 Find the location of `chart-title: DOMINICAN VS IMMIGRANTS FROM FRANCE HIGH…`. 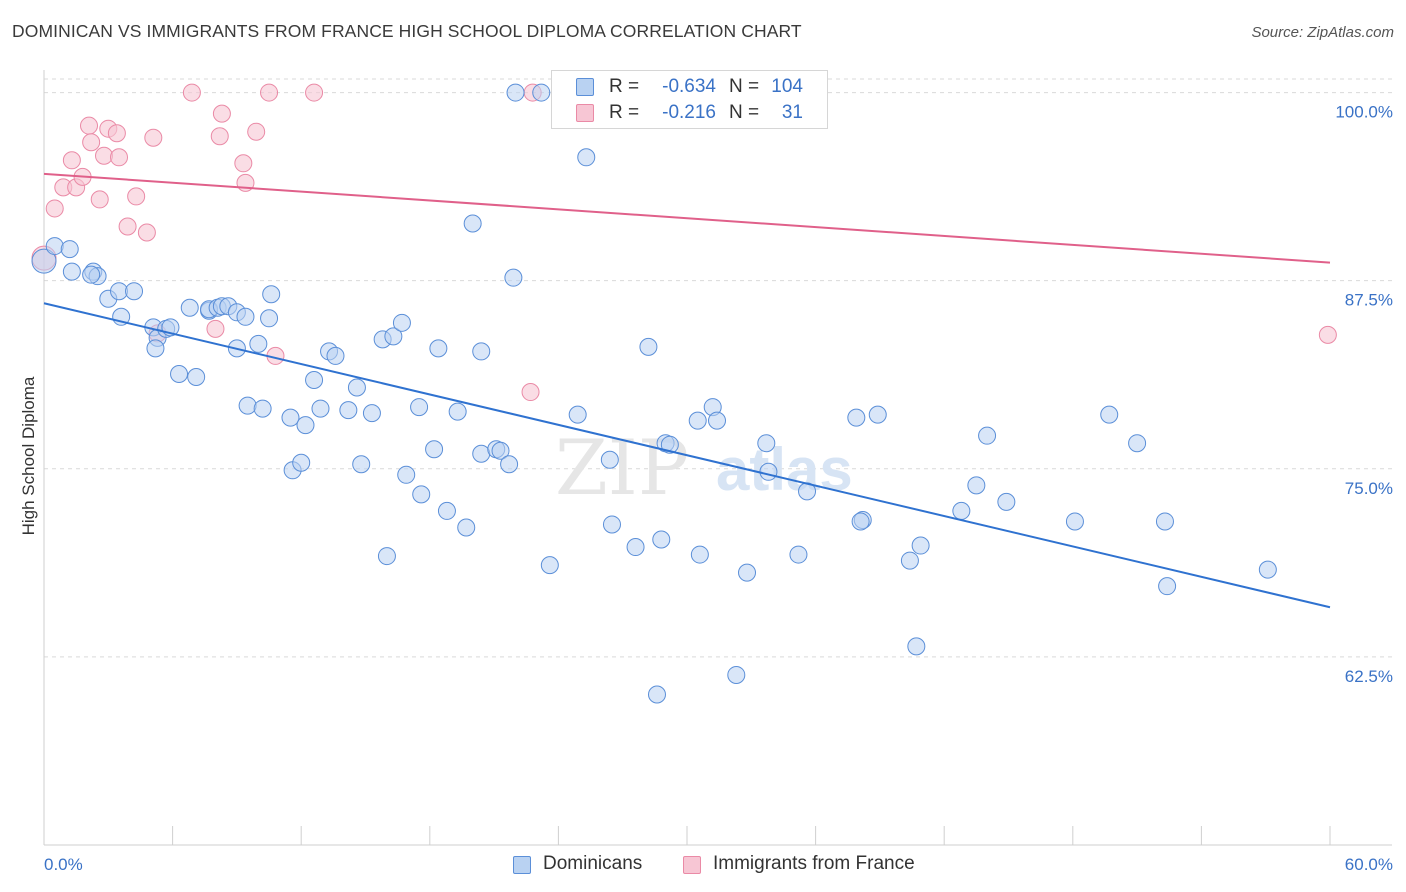

chart-title: DOMINICAN VS IMMIGRANTS FROM FRANCE HIGH… is located at coordinates (407, 31).